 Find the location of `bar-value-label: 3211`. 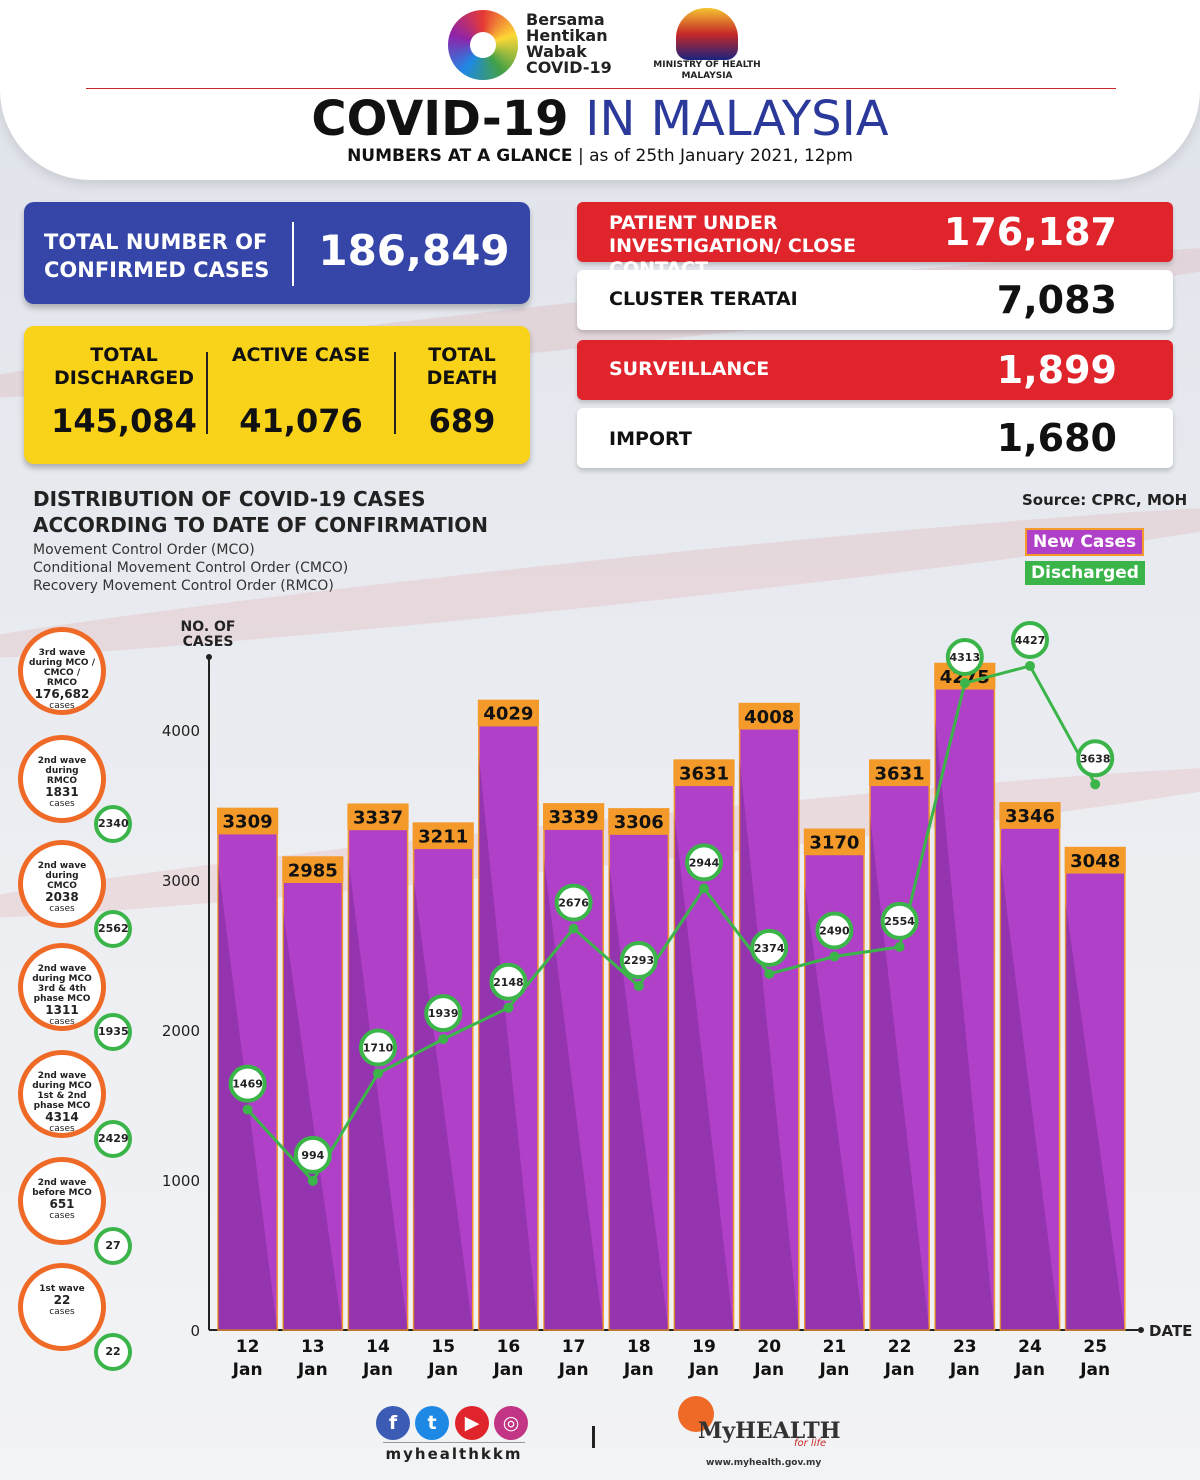

bar-value-label: 3211 is located at coordinates (443, 836).